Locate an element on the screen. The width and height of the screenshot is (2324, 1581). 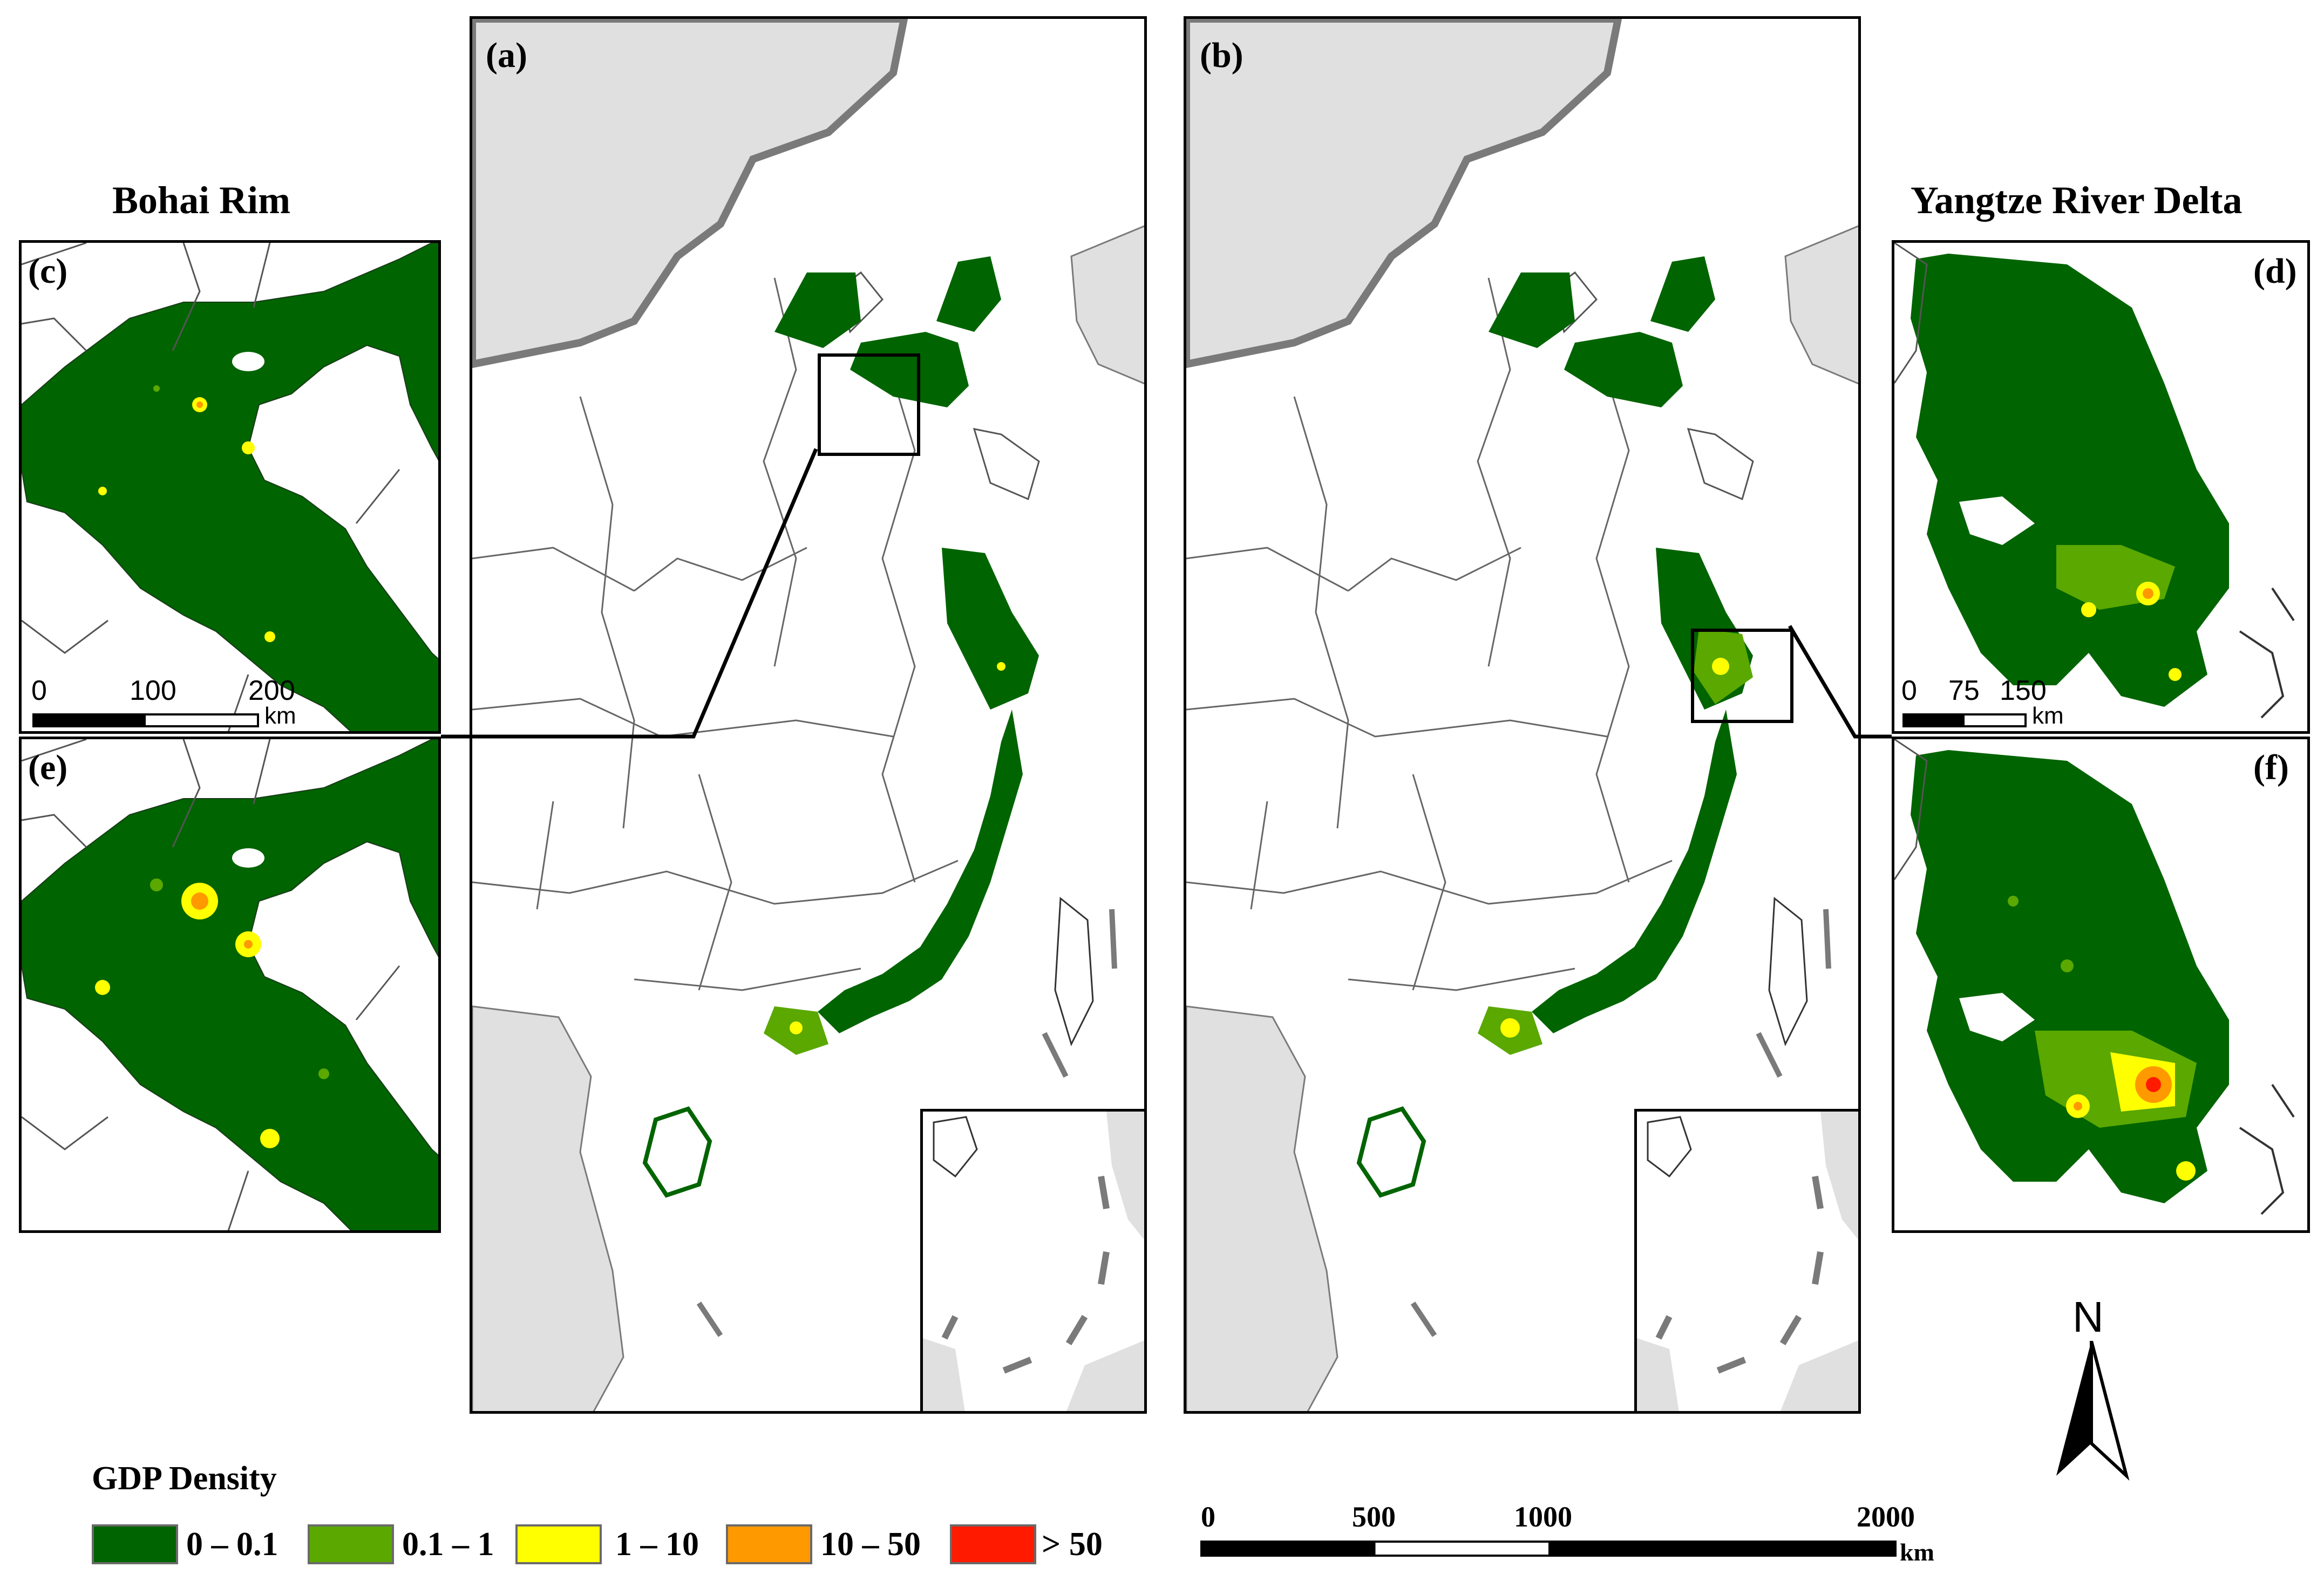
panel-f-label: (f) is located at coordinates (2271, 768).